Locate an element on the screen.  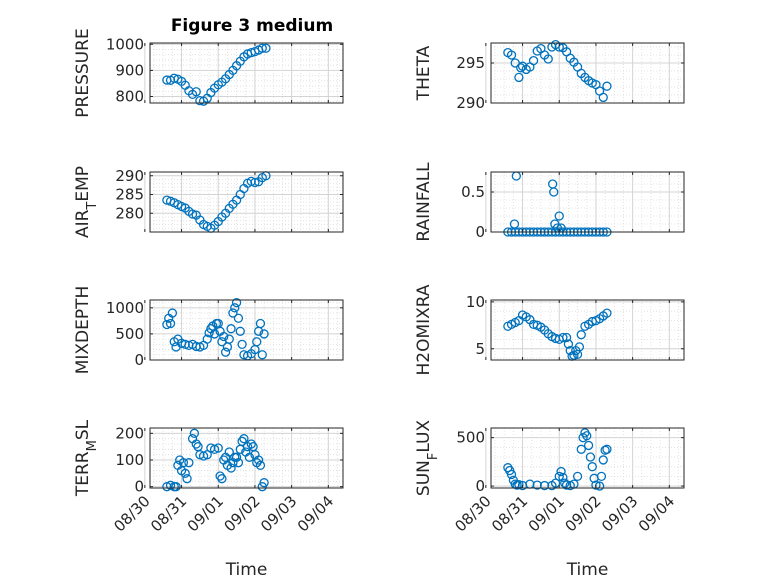
y-tick-label: 100 is located at coordinates (129, 460).